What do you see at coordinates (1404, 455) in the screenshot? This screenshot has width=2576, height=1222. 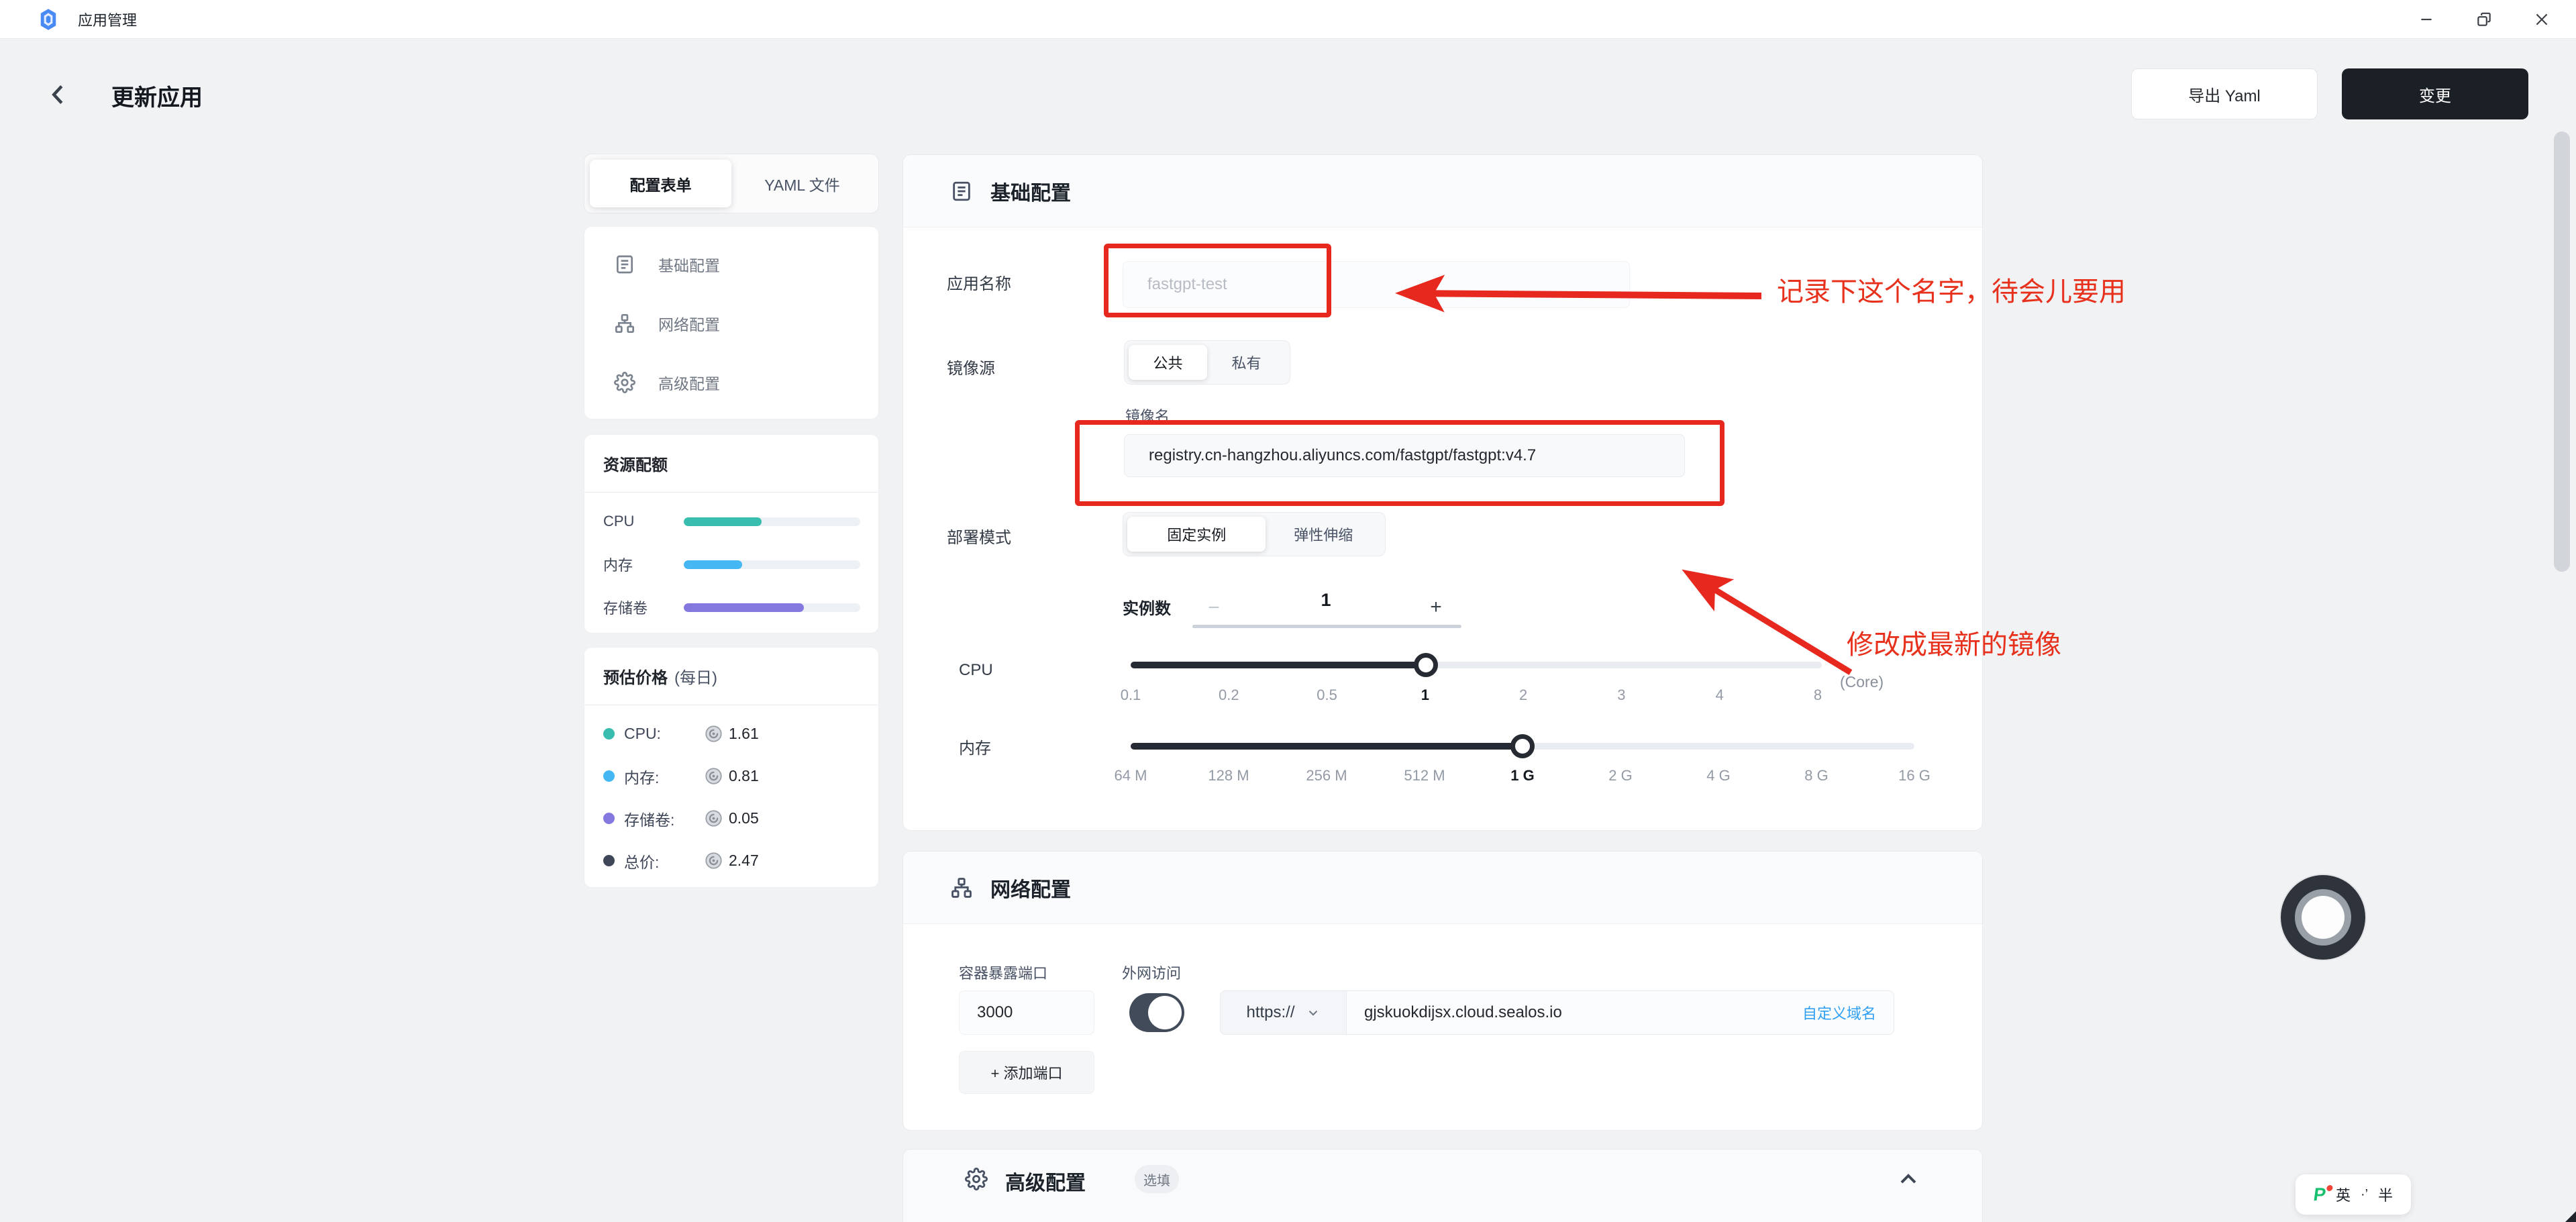 I see `image-name-input` at bounding box center [1404, 455].